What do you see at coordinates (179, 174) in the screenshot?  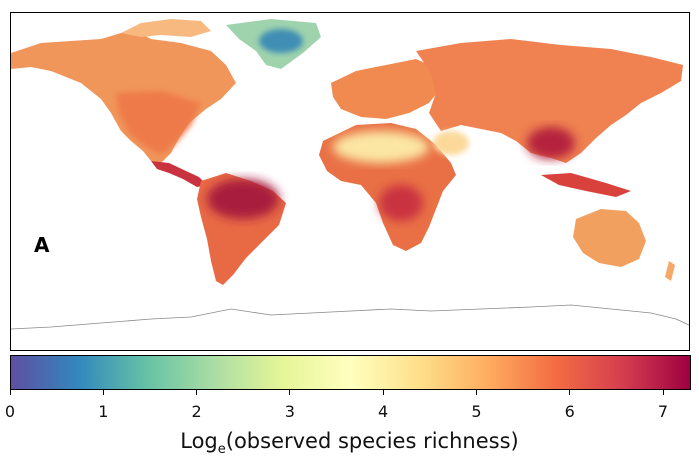 I see `central-america` at bounding box center [179, 174].